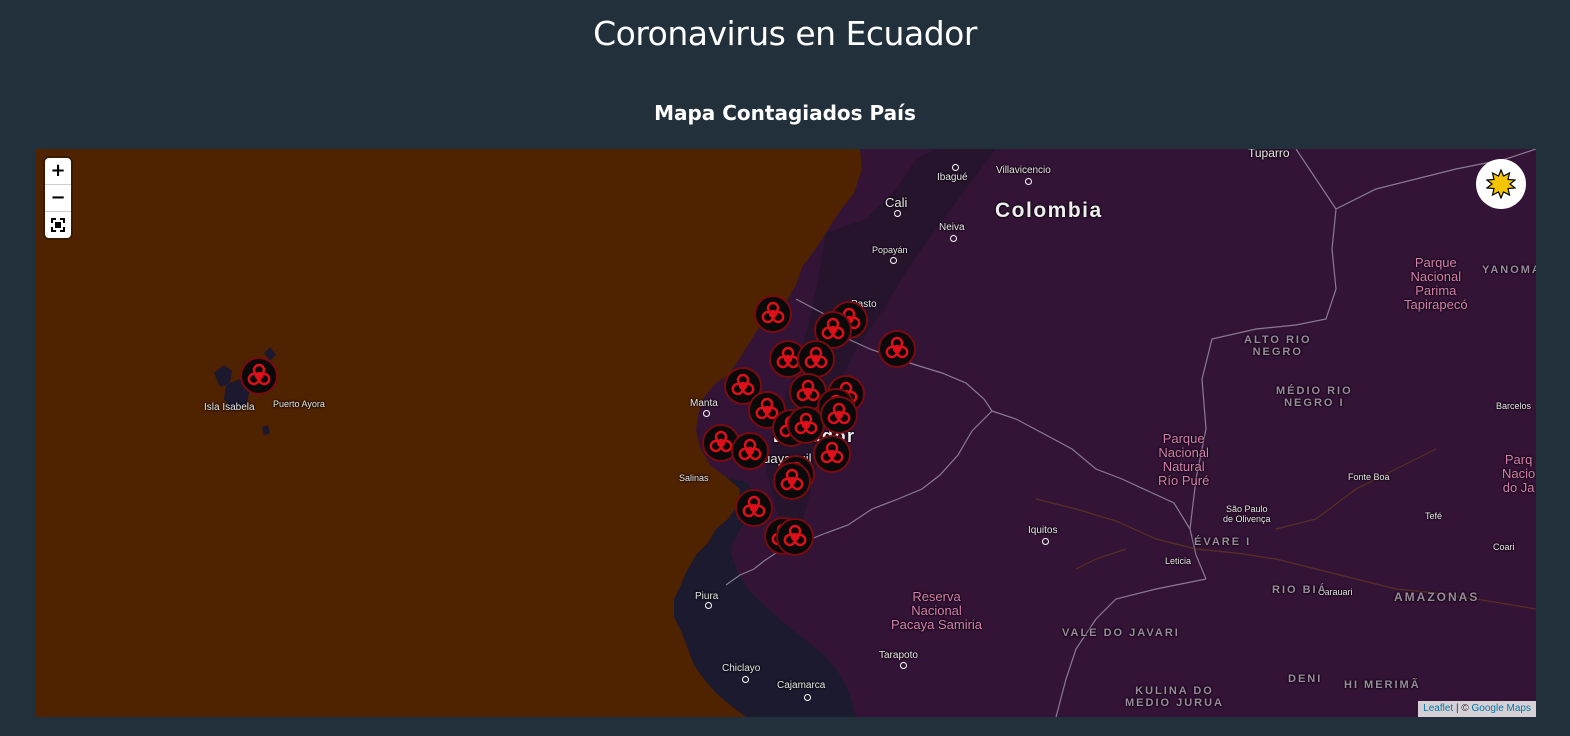  Describe the element at coordinates (1285, 529) in the screenshot. I see `rivers` at that location.